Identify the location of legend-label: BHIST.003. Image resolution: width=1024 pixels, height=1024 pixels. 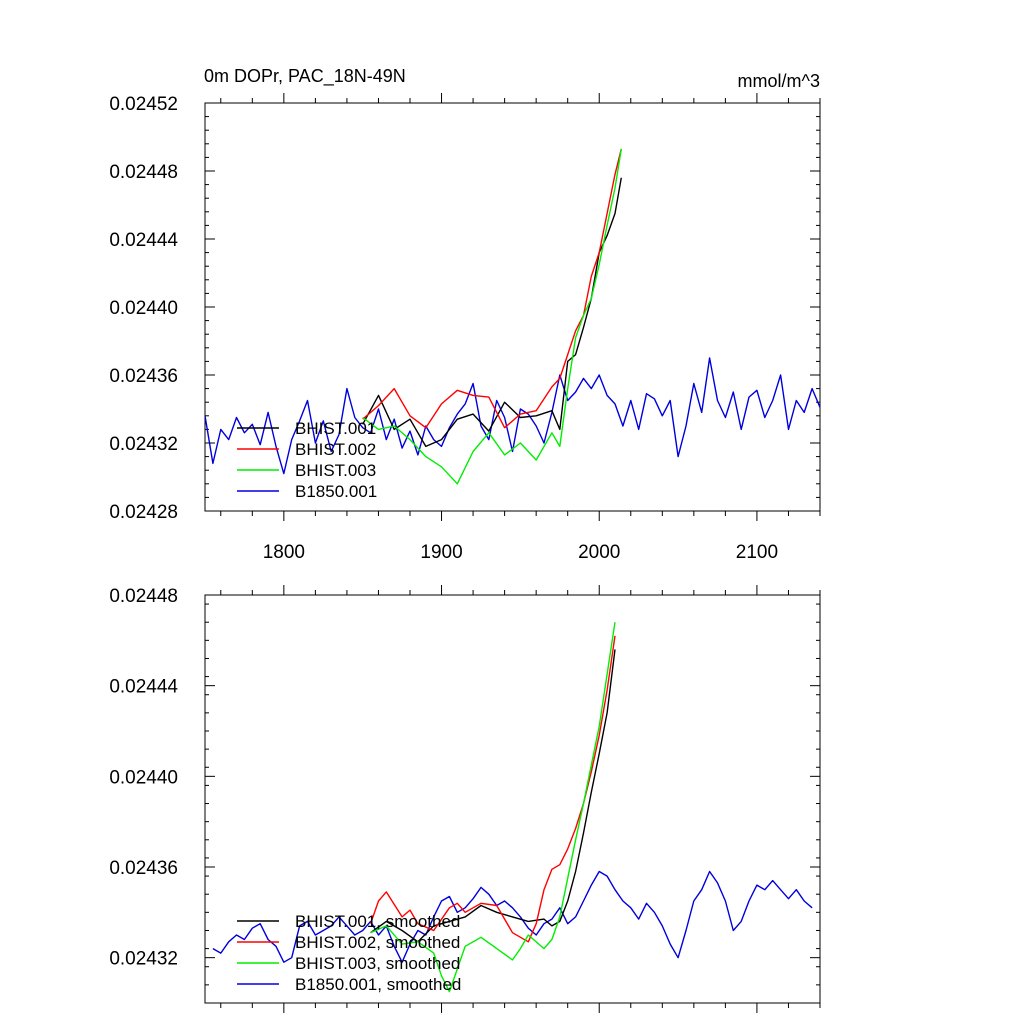
(335, 470).